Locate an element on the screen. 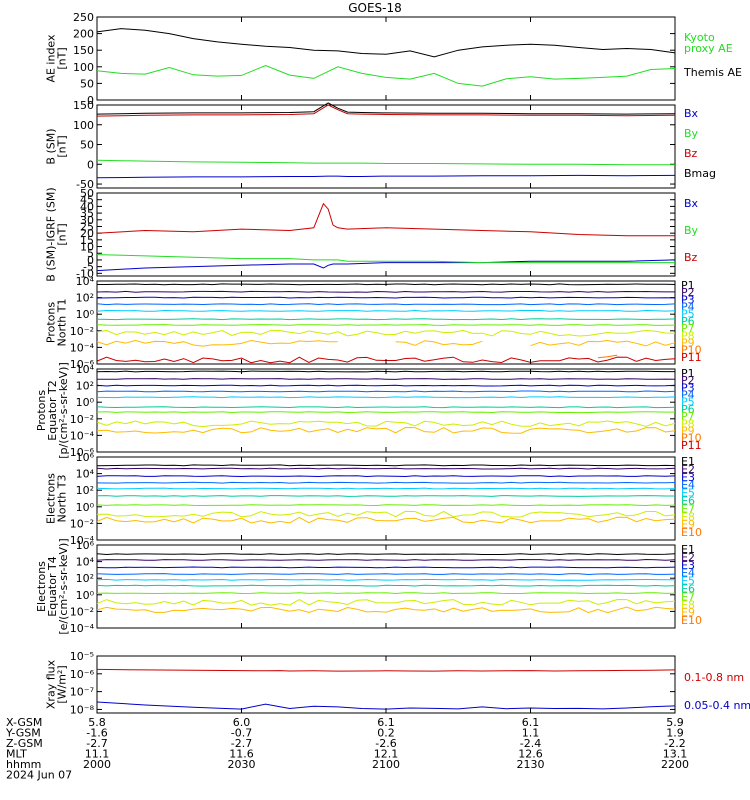  x-axis-value: -2.6 is located at coordinates (385, 743).